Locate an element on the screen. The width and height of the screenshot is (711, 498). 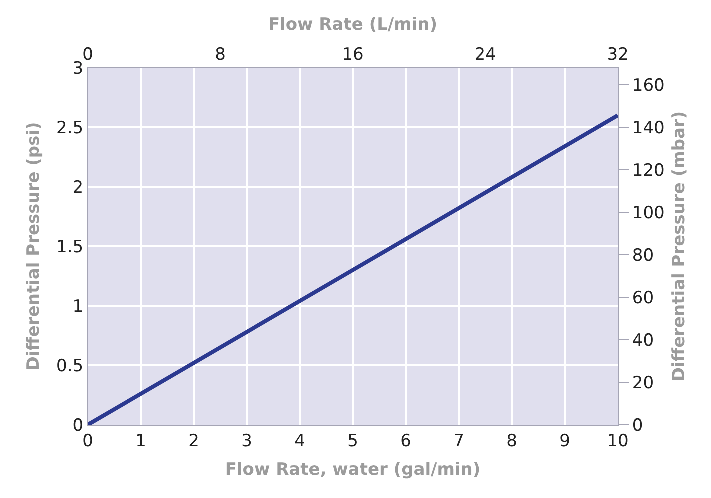
x2-tick-label: 24 is located at coordinates (485, 55).